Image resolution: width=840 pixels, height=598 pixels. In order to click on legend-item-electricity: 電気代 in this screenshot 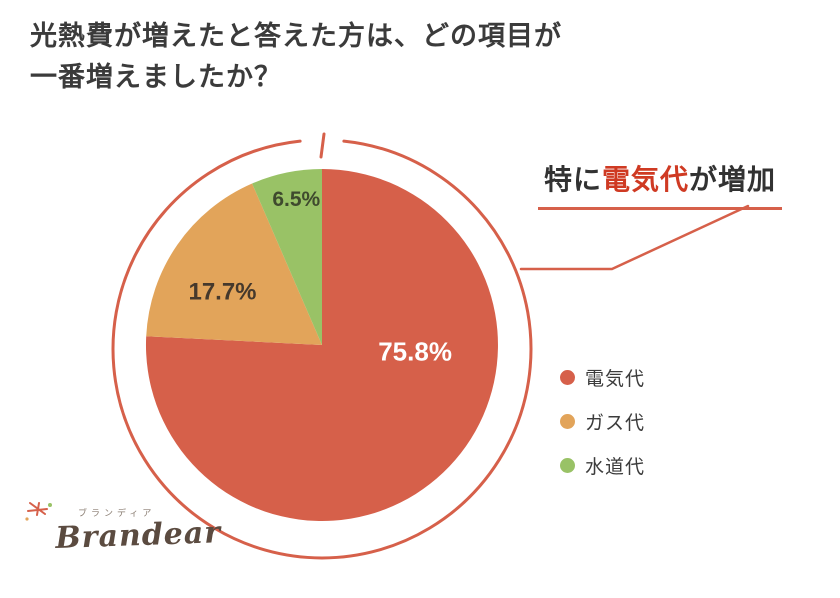, I will do `click(602, 377)`.